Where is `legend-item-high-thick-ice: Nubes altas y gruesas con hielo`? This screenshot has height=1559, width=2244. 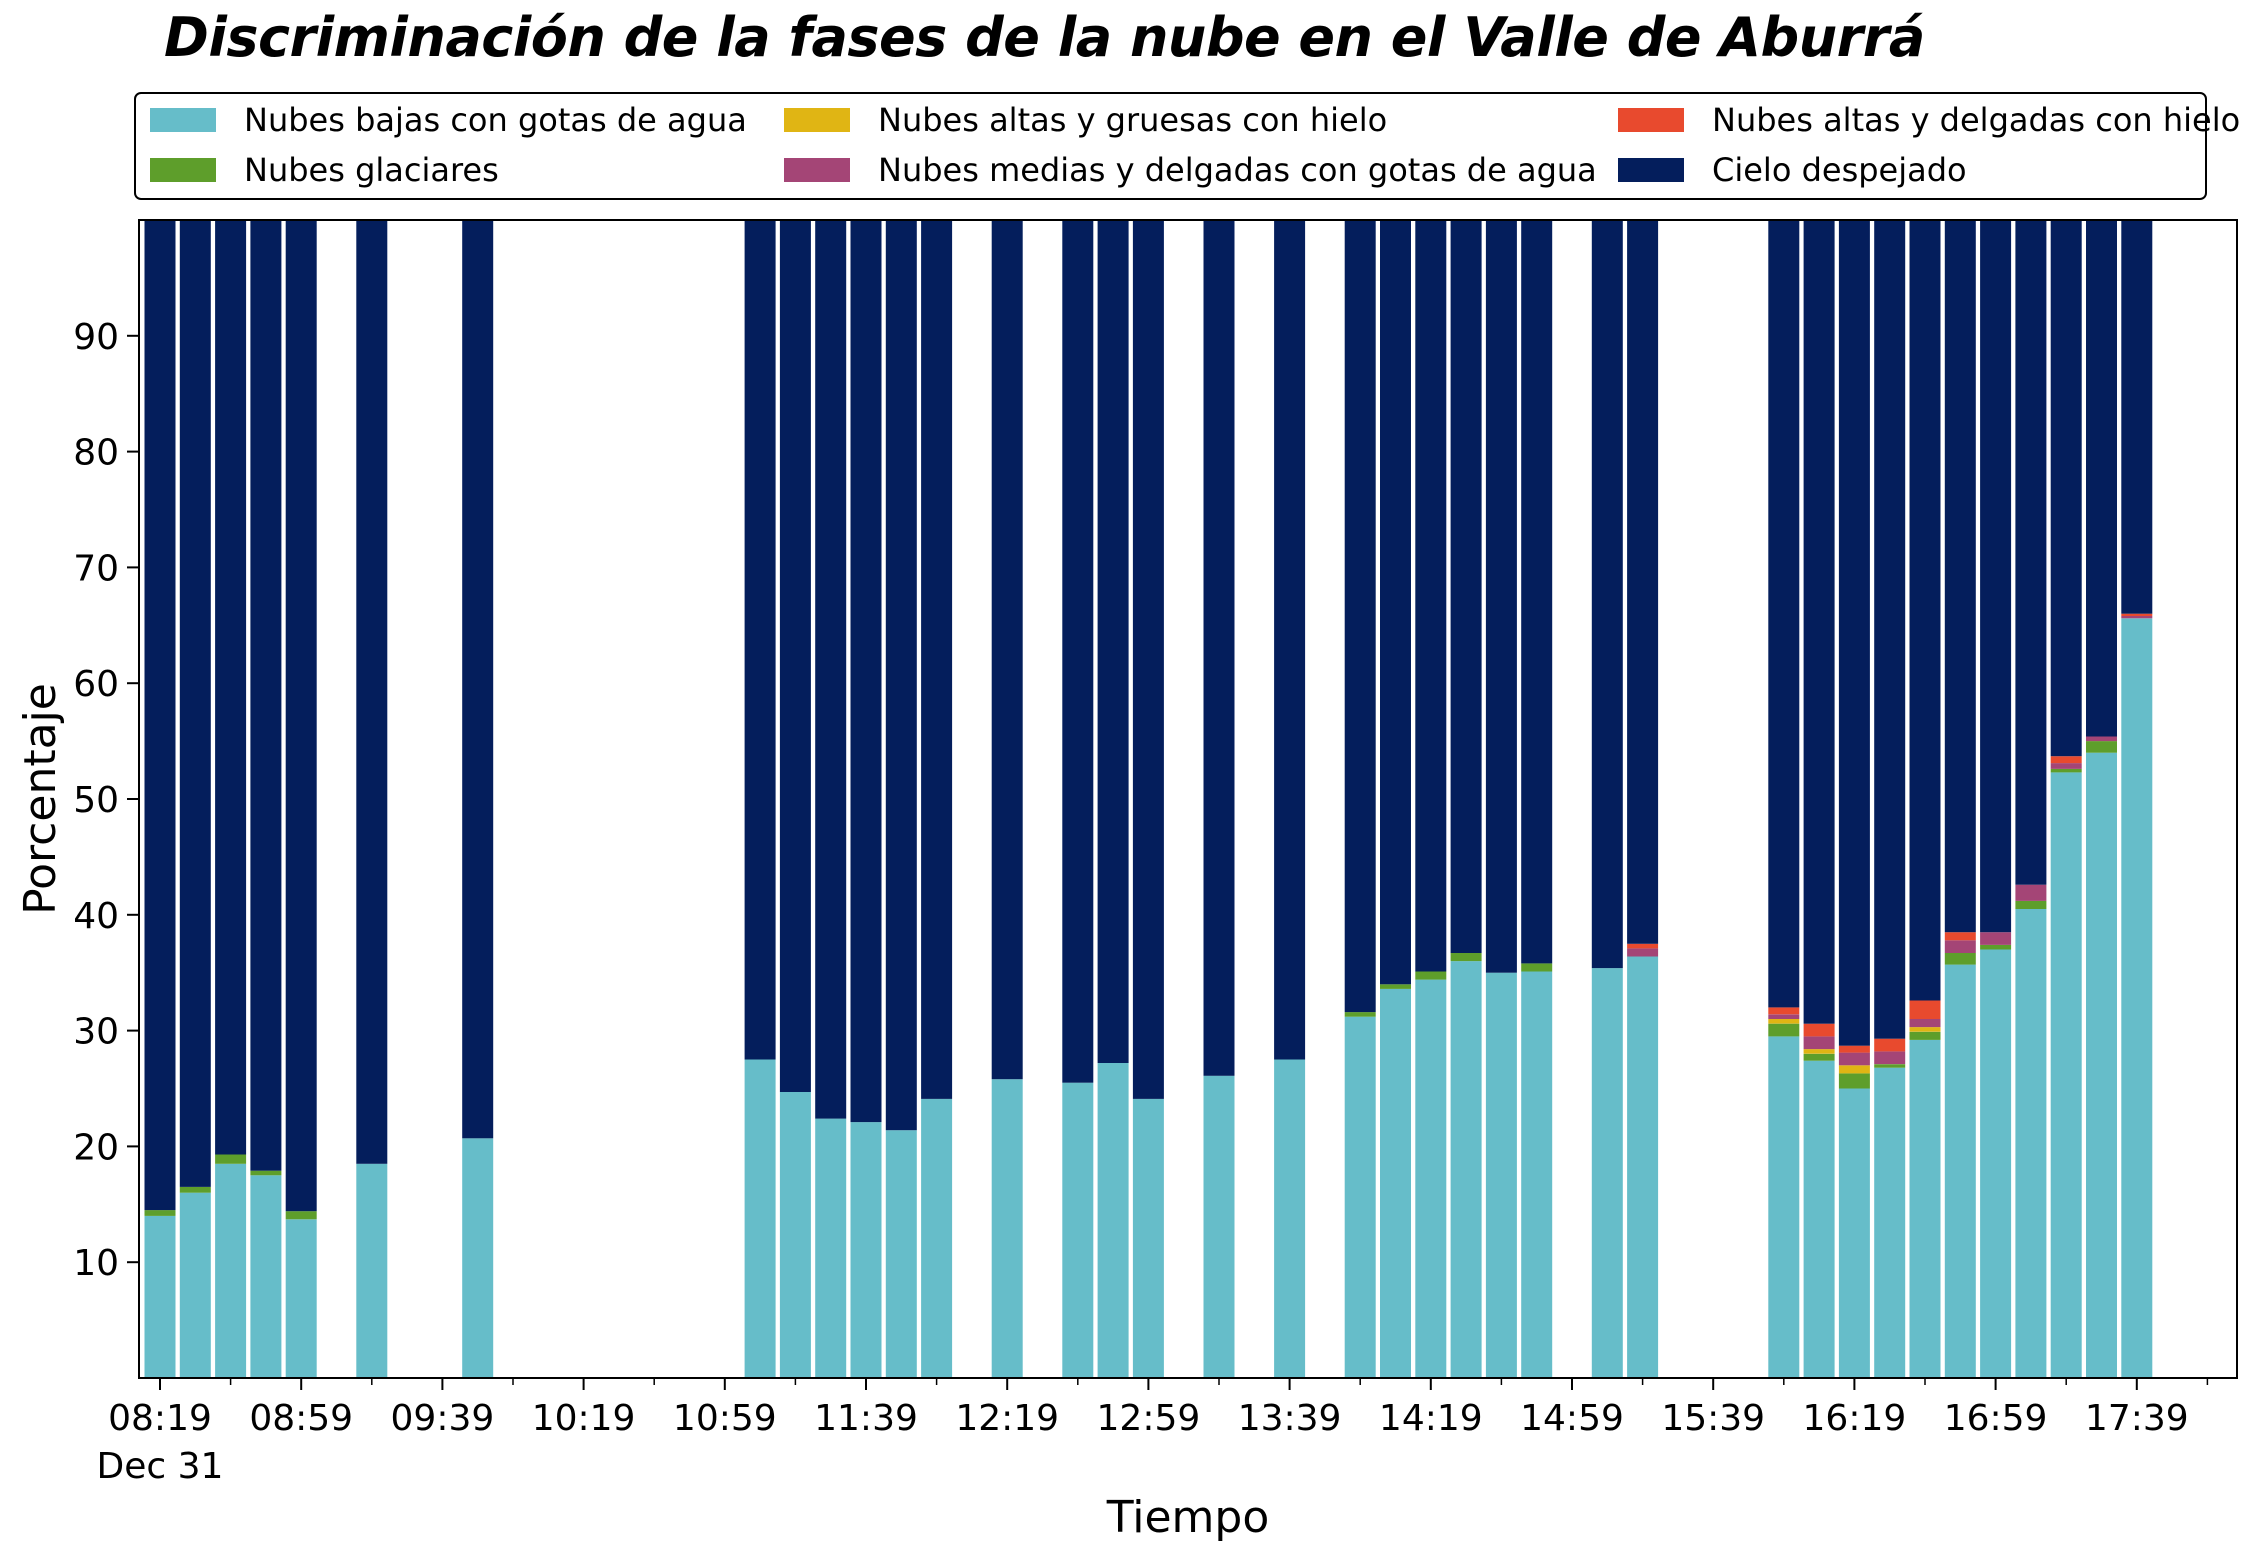
legend-item-high-thick-ice: Nubes altas y gruesas con hielo is located at coordinates (1085, 120).